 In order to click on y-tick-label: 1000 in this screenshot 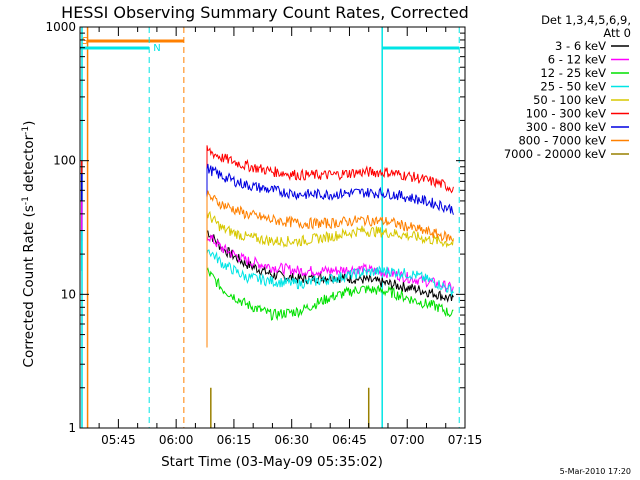, I will do `click(60, 27)`.